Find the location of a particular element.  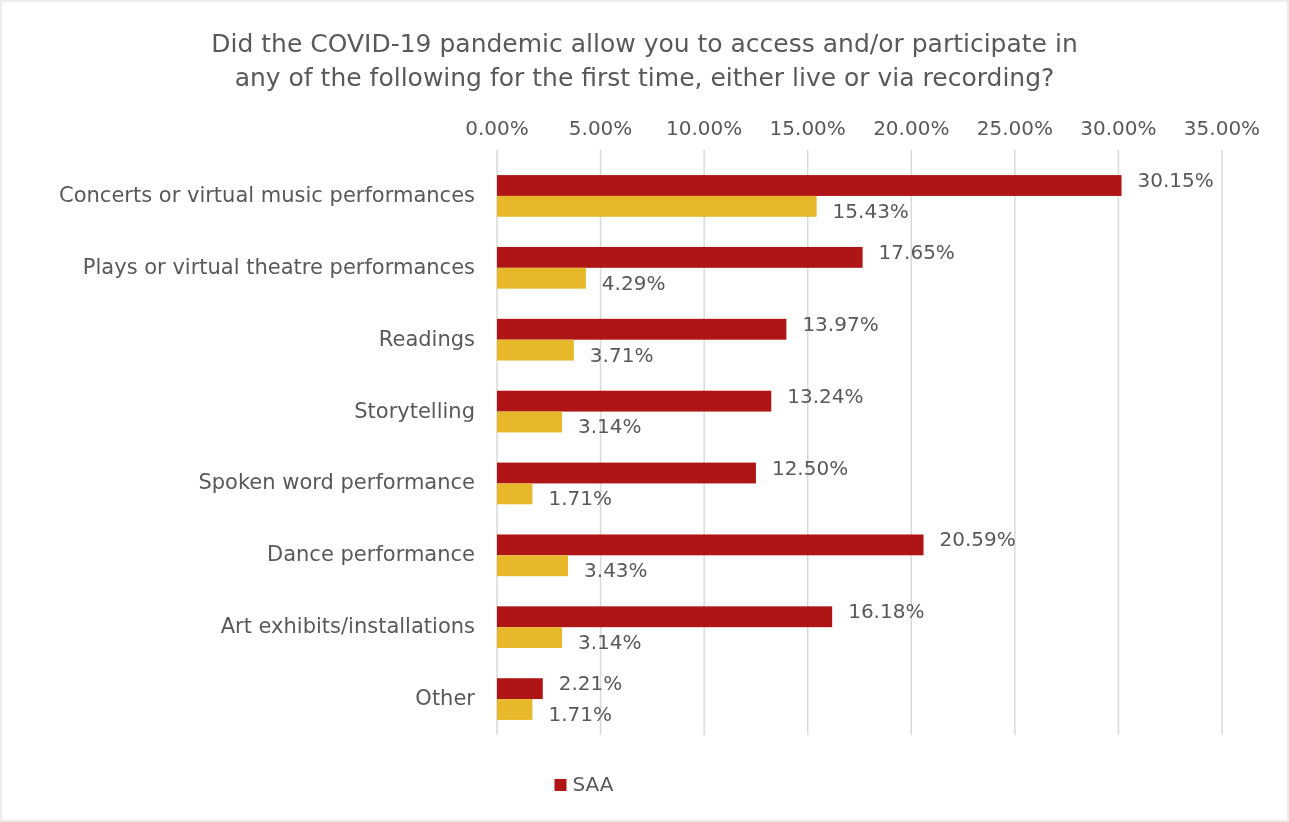

data-label: 3.71% is located at coordinates (621, 354).